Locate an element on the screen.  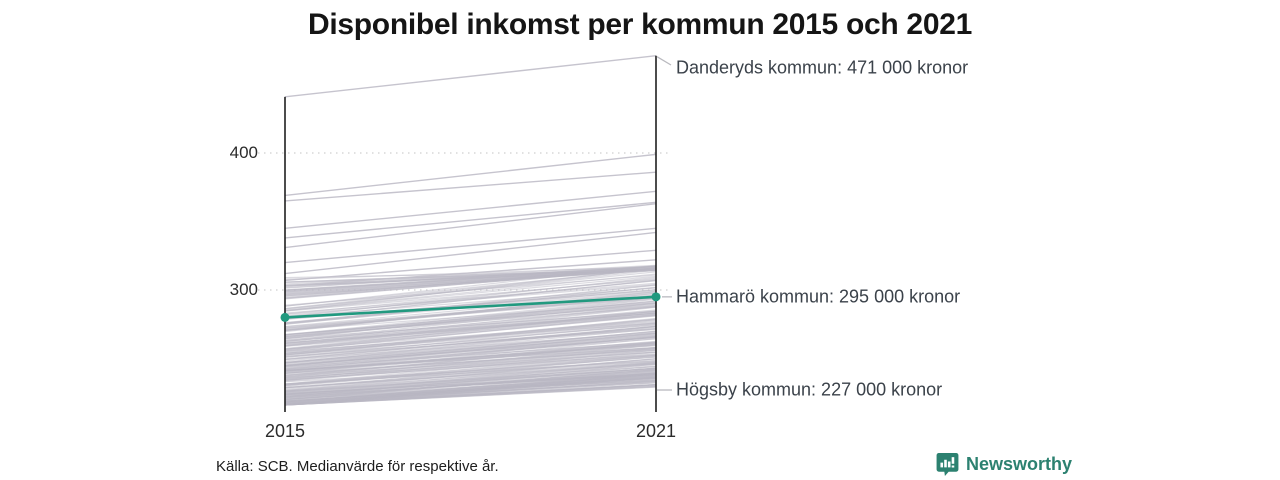
newsworthy-logo: Newsworthy is located at coordinates (1004, 464).